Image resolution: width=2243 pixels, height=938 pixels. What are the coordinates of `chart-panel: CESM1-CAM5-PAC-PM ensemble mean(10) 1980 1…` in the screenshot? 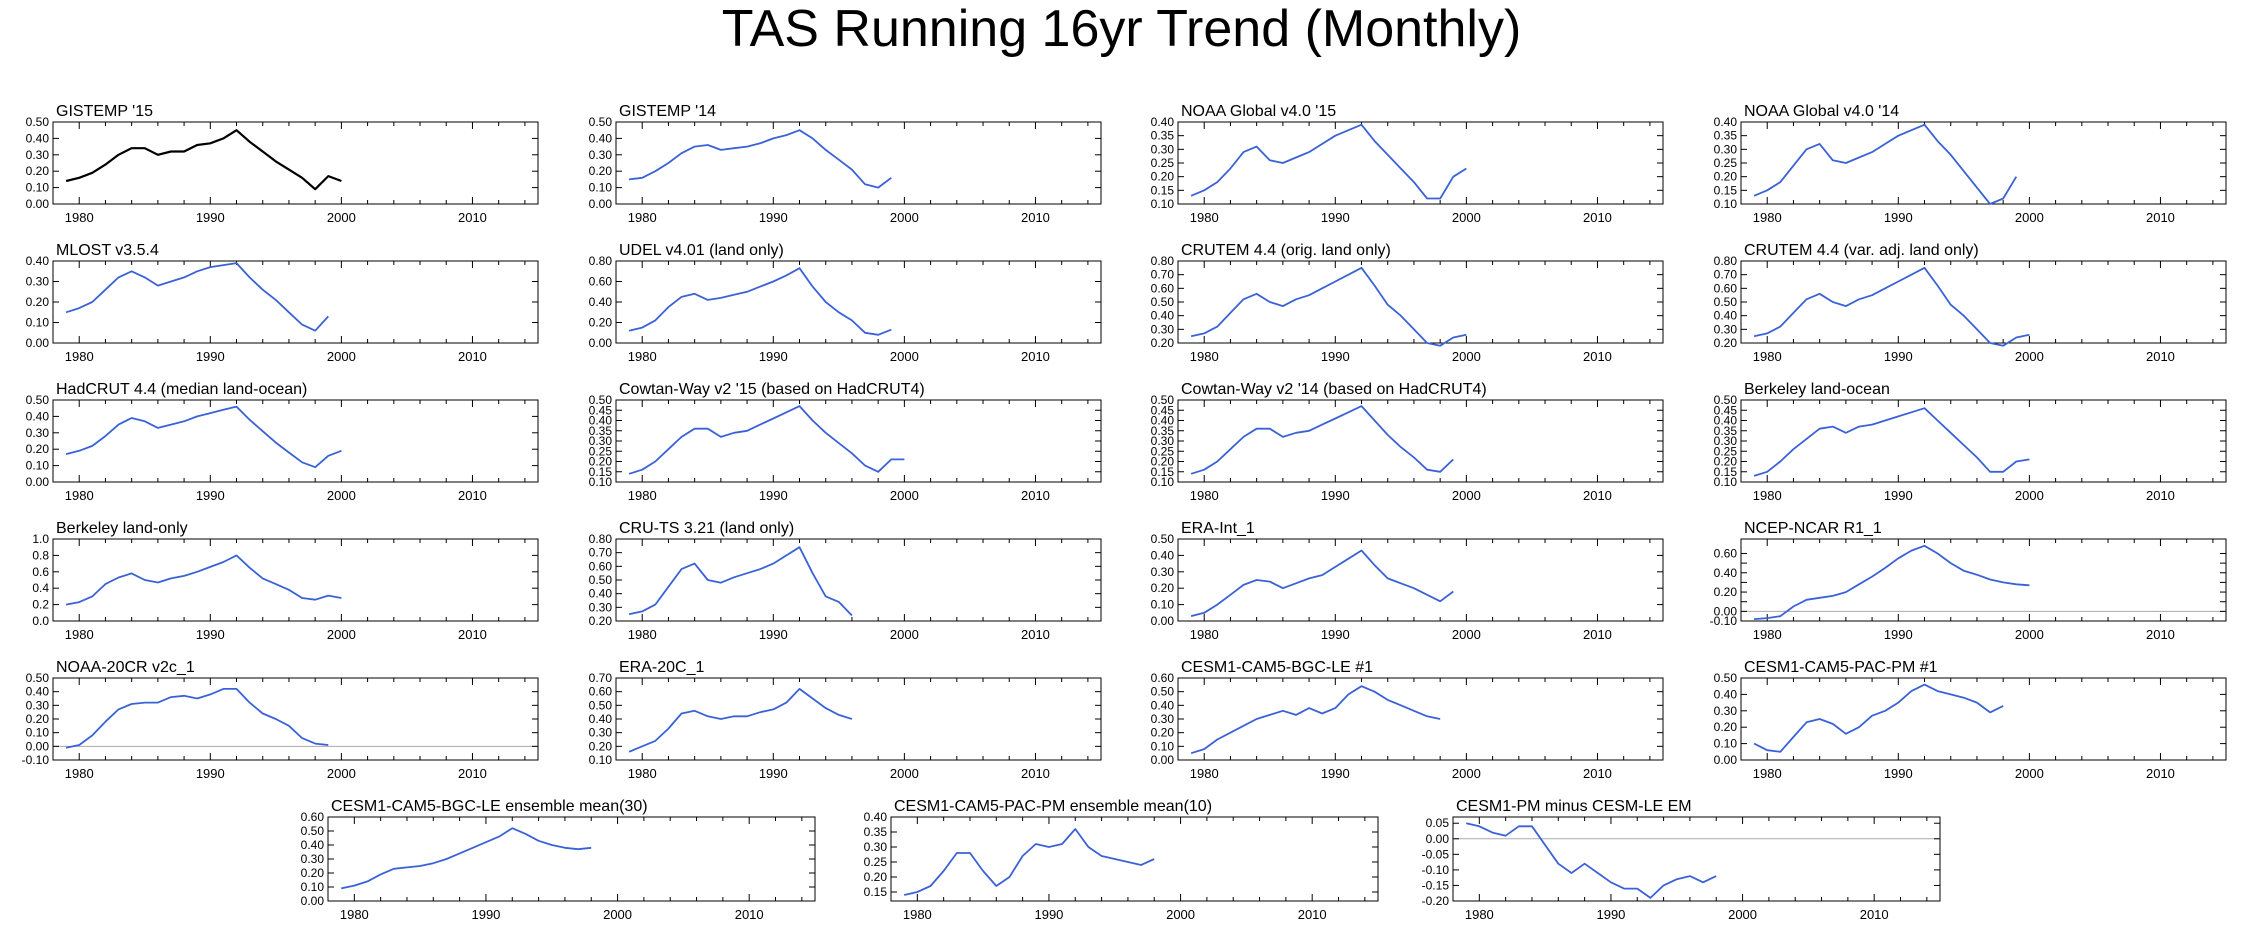 It's located at (1121, 860).